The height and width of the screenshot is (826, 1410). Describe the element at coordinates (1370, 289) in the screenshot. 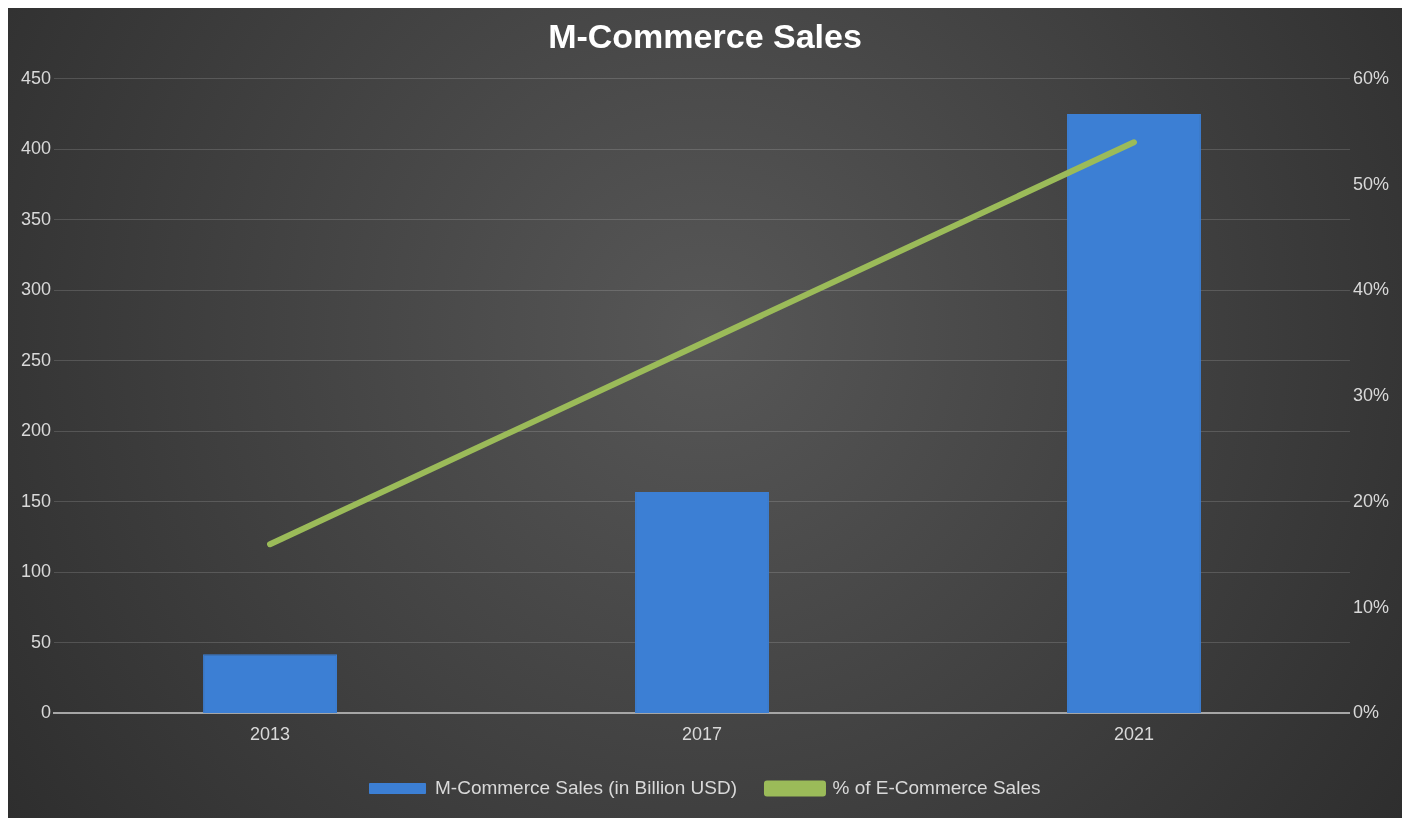

I see `y2-tick-label: 40%` at that location.